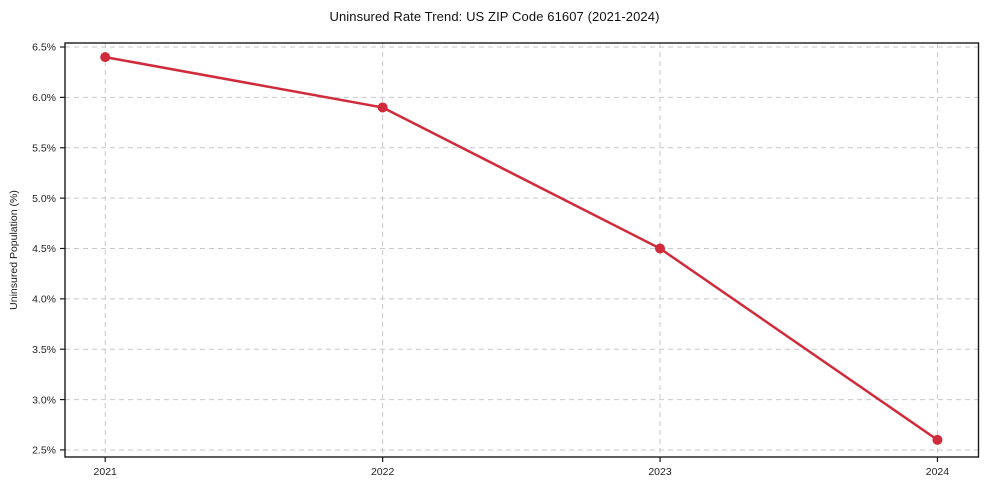  What do you see at coordinates (44, 249) in the screenshot?
I see `y-tick-label: 4.5%` at bounding box center [44, 249].